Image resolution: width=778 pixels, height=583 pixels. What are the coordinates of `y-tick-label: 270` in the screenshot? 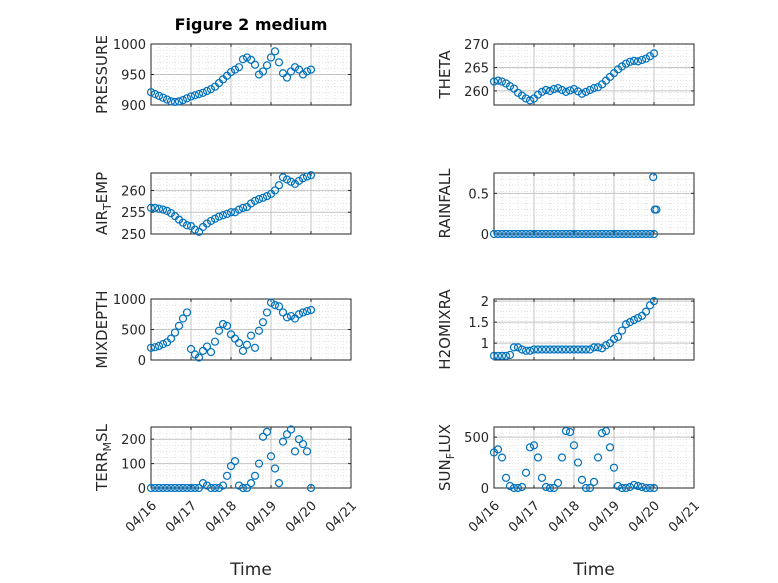 It's located at (476, 45).